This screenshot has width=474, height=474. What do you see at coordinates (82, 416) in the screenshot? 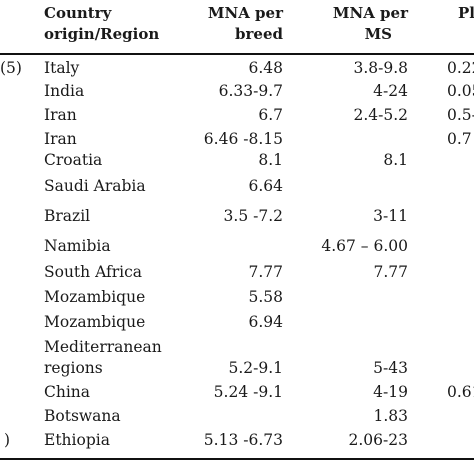
I see `country-cell: Botswana` at bounding box center [82, 416].